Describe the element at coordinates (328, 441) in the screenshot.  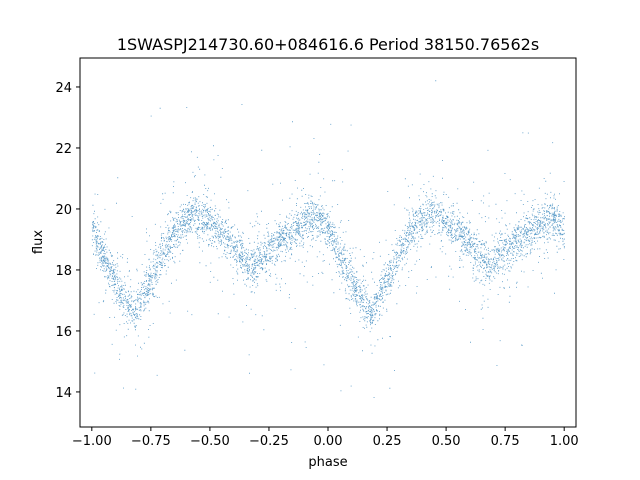
I see `x-tick-label: 0.00` at that location.